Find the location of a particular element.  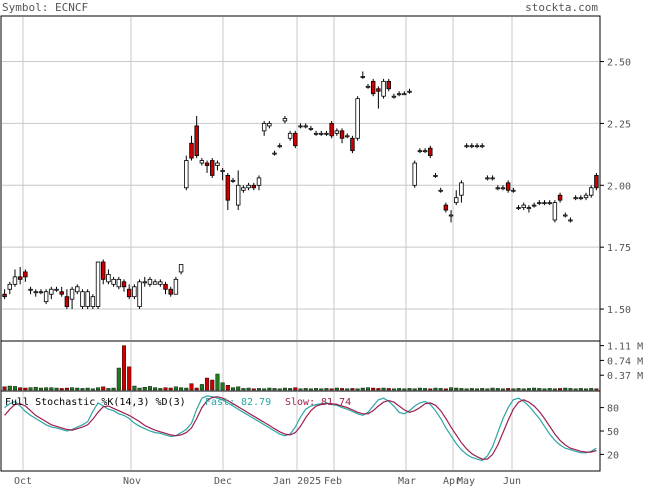

slow-label: Slow: is located at coordinates (300, 402).